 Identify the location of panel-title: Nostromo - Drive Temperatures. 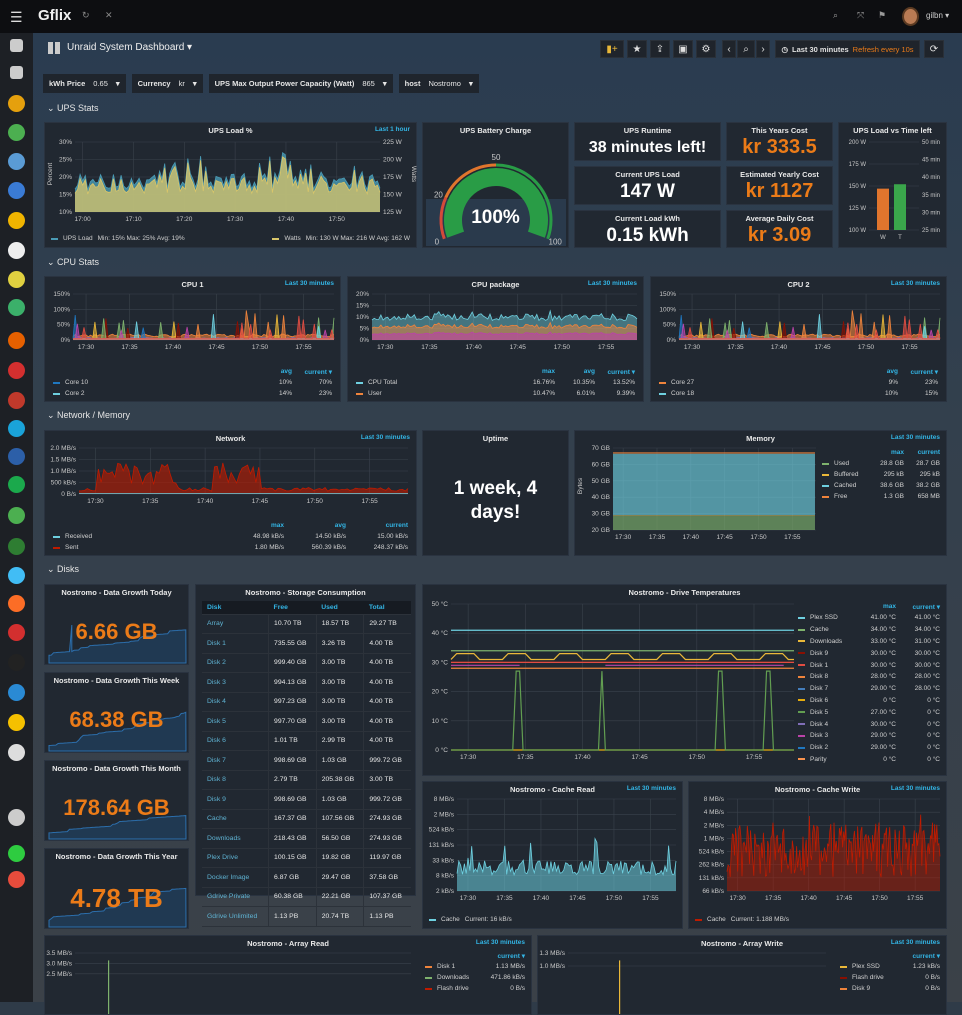
(684, 592).